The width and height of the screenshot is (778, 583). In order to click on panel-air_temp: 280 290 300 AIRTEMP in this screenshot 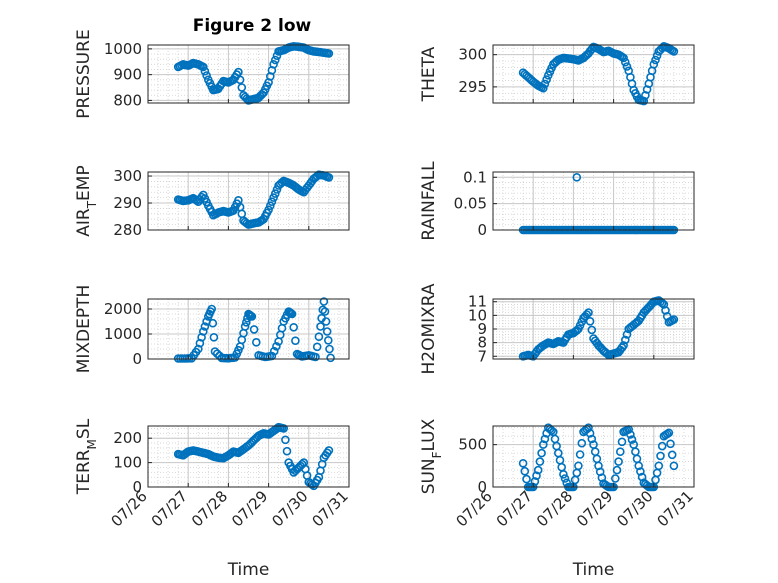, I will do `click(212, 202)`.